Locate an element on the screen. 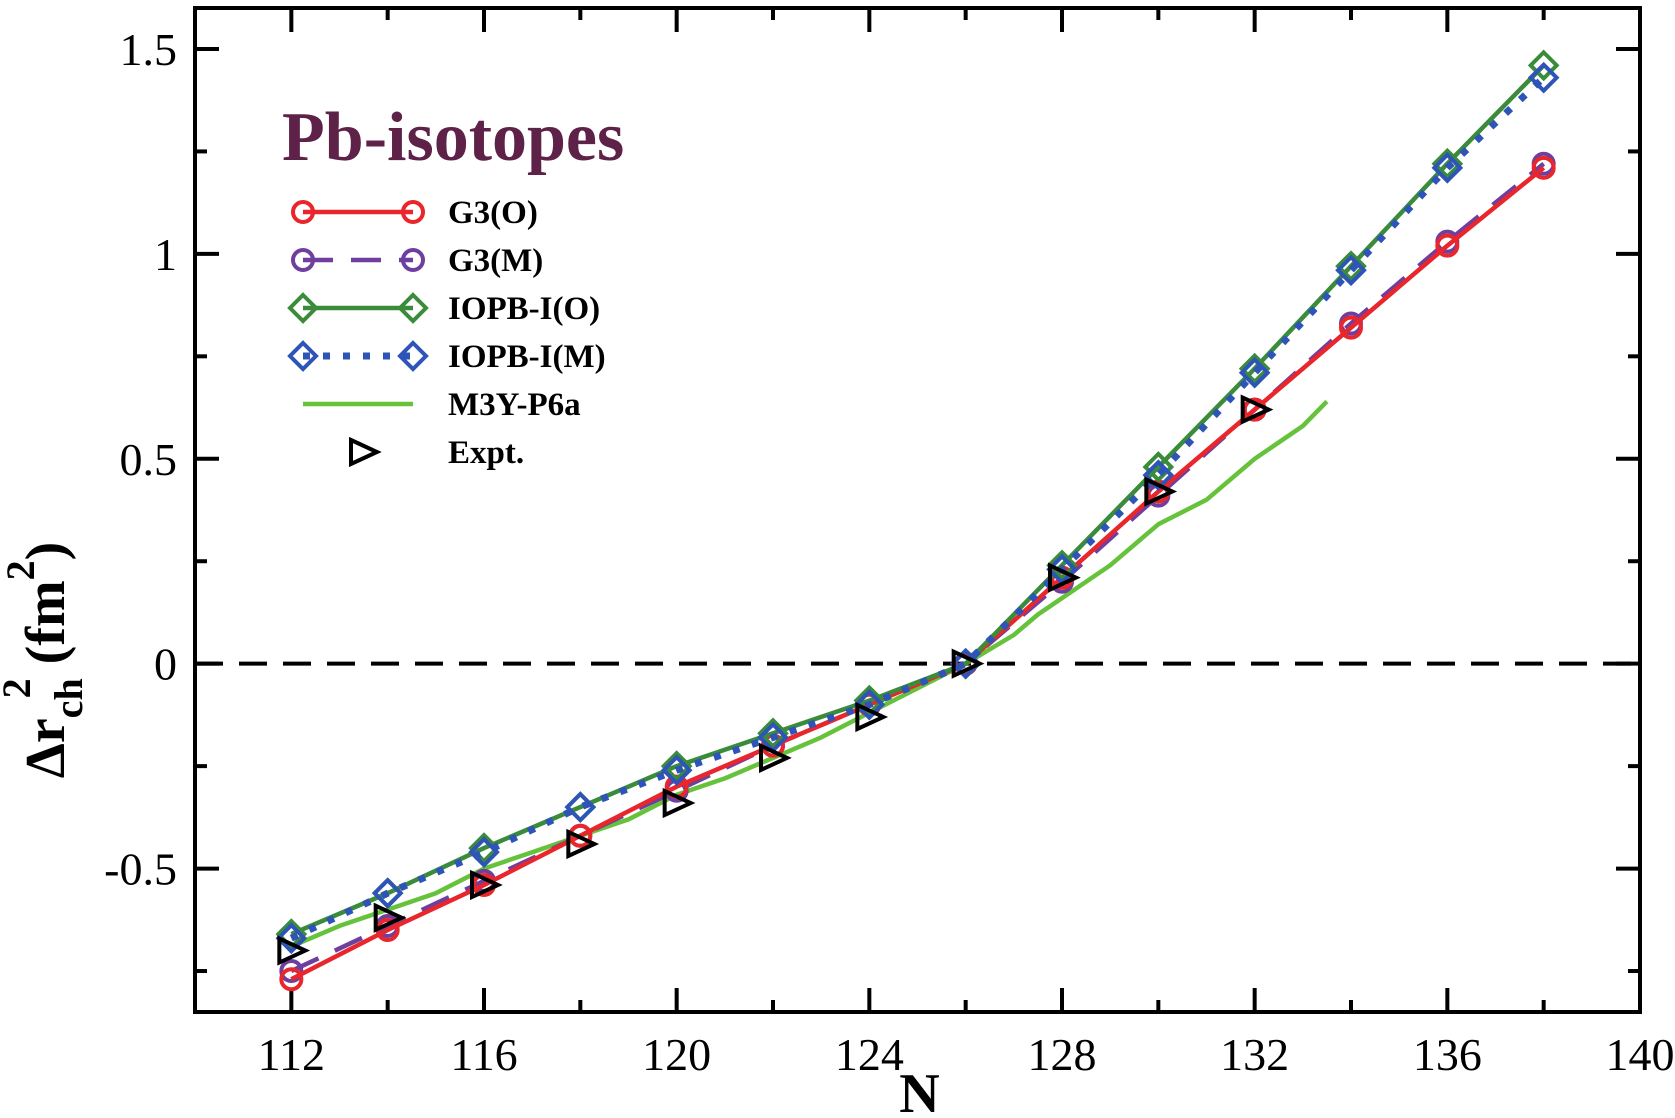 This screenshot has width=1675, height=1118. legend-entry-g3-o: G3(O) is located at coordinates (414, 213).